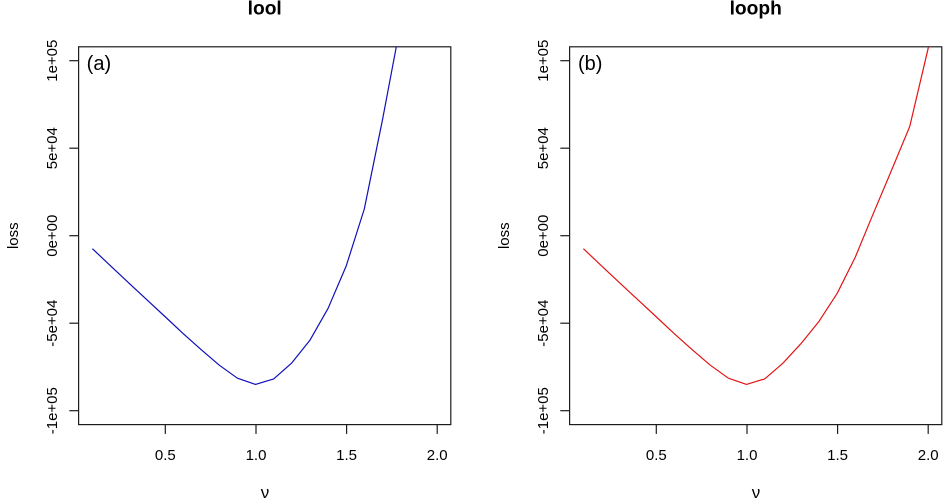 This screenshot has width=944, height=504. I want to click on svg-text: (a), so click(99, 64).